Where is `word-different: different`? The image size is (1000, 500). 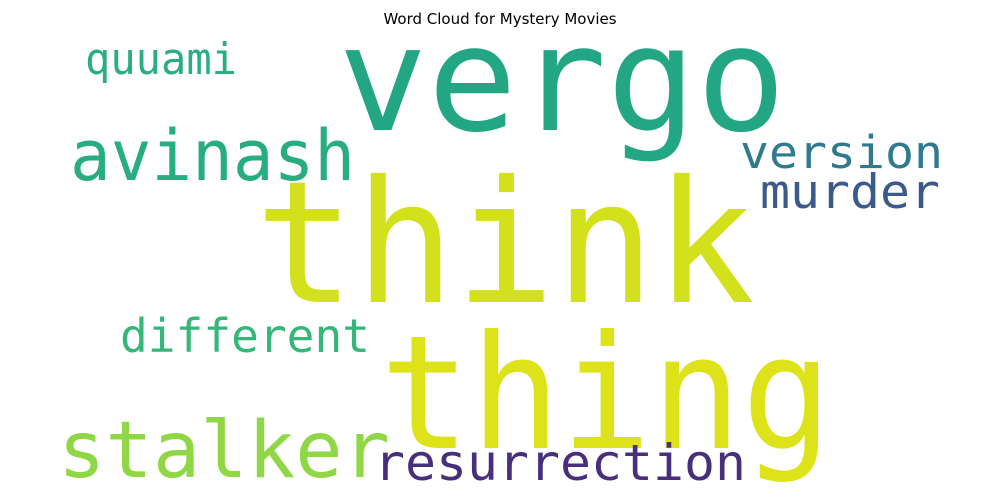 word-different: different is located at coordinates (245, 336).